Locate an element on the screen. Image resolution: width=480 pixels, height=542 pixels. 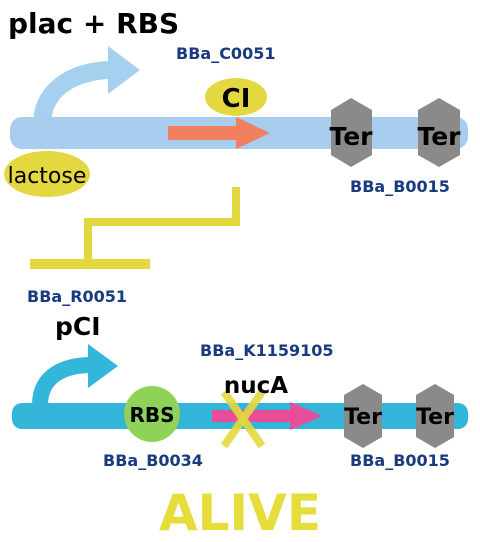
lactose-inducer is located at coordinates (47, 174).